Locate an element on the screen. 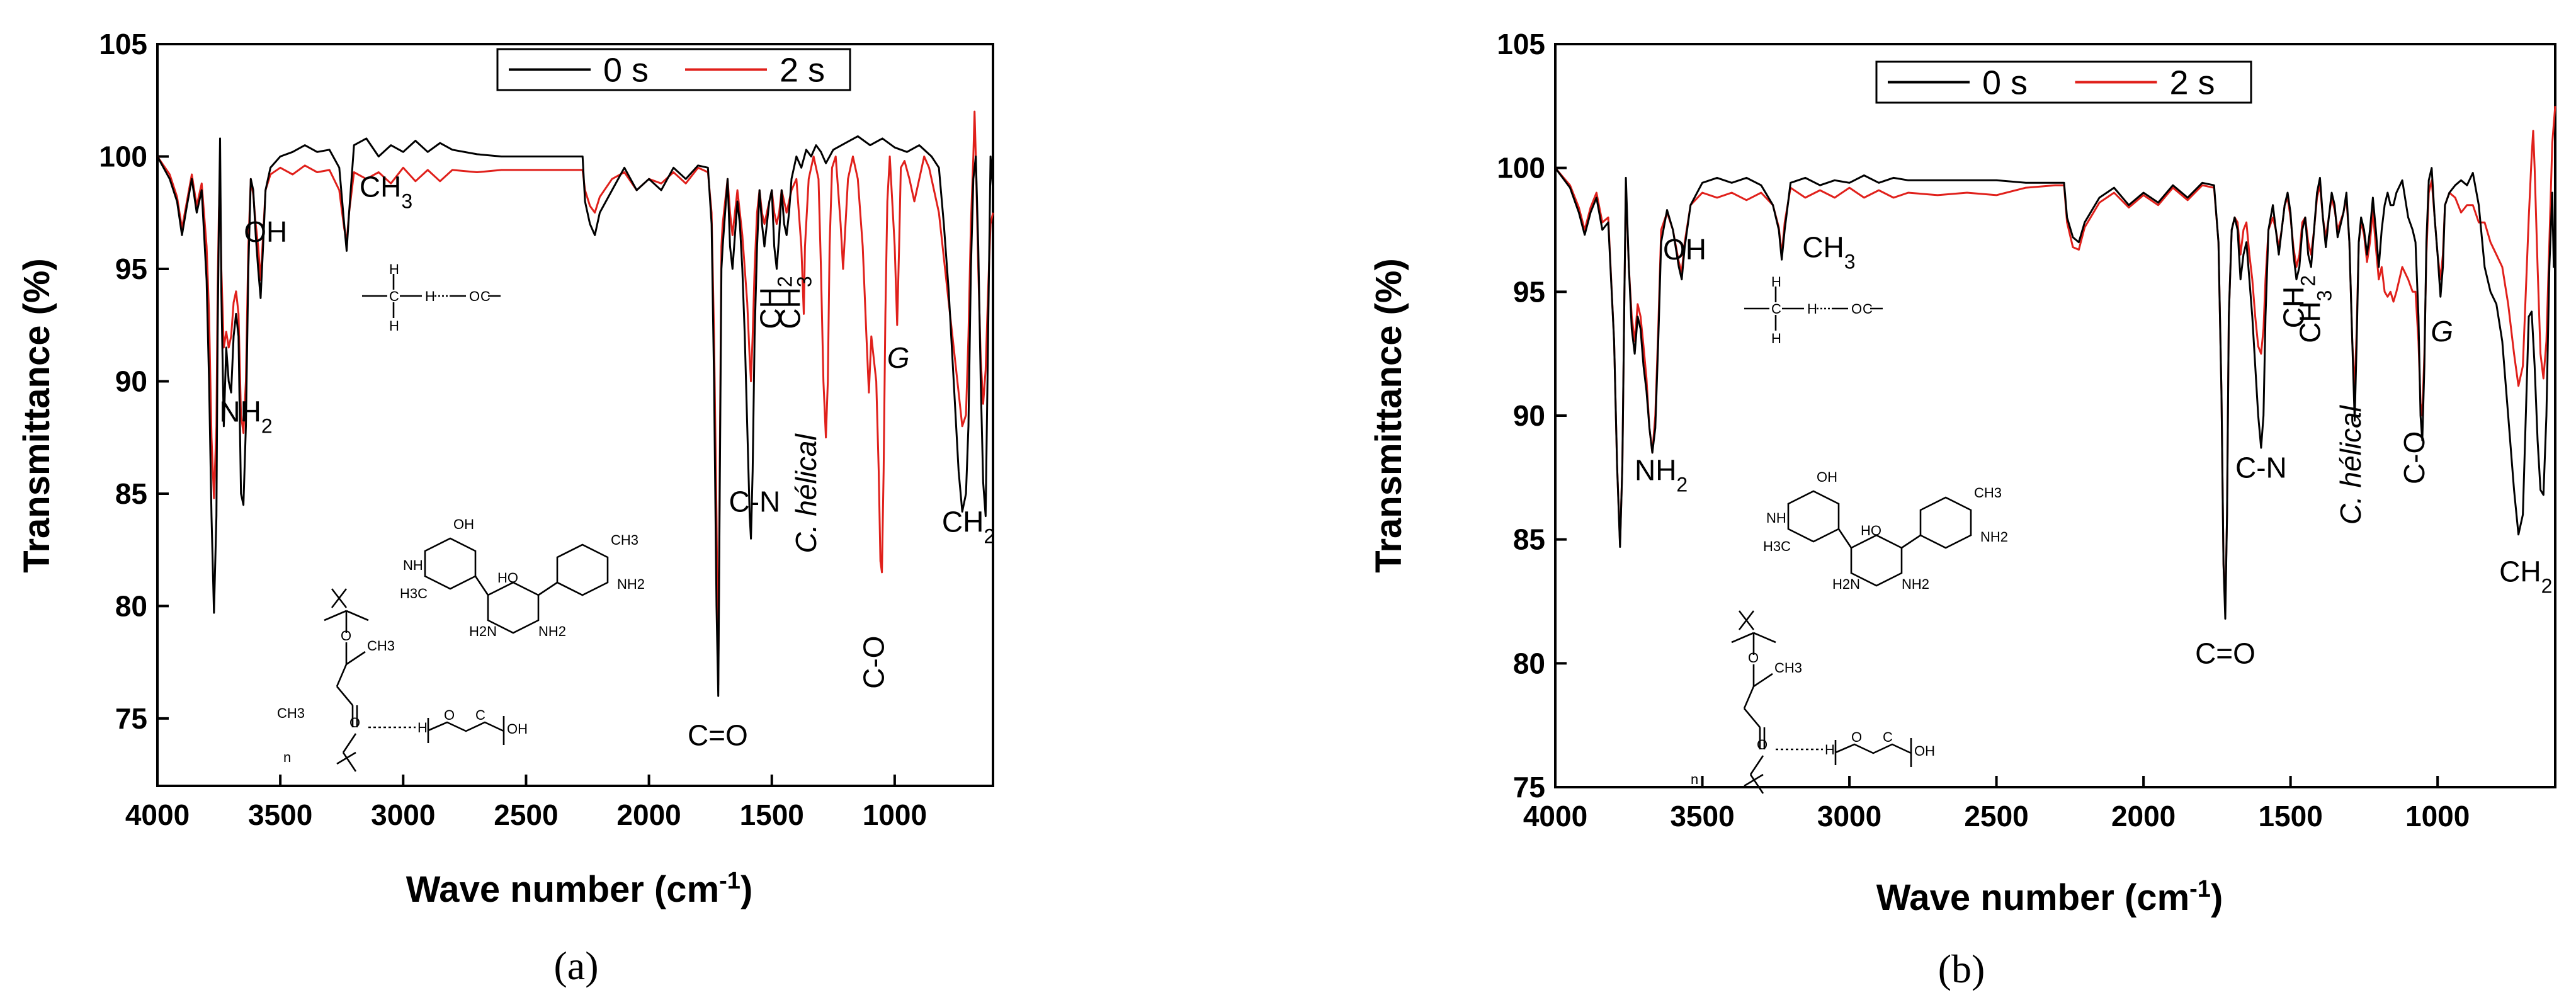 Image resolution: width=2576 pixels, height=1000 pixels. hbond-diagram-a: H C H H O C is located at coordinates (431, 297).